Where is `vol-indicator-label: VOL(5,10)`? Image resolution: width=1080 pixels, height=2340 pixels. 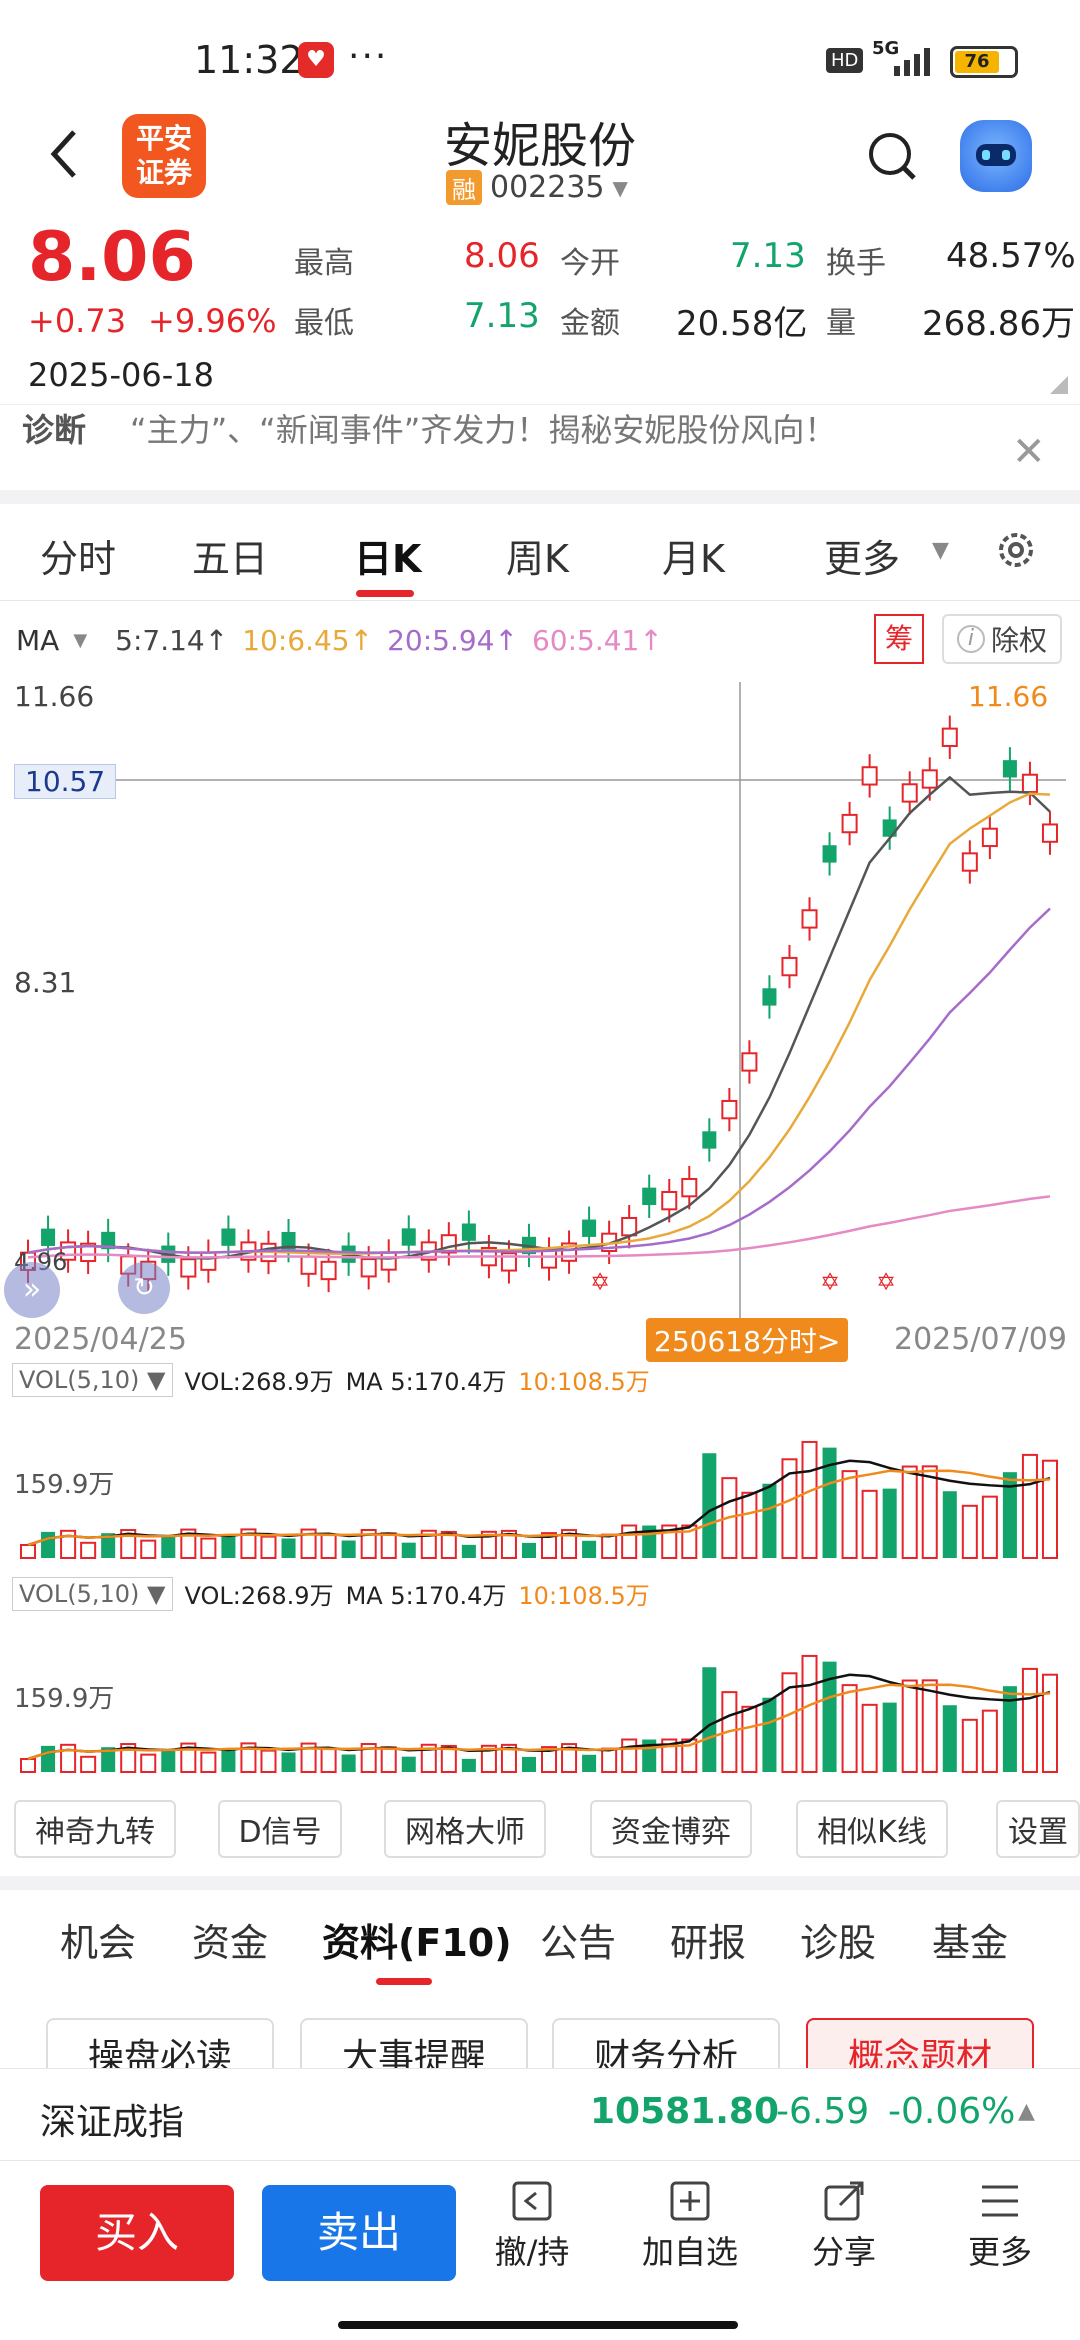 vol-indicator-label: VOL(5,10) is located at coordinates (79, 1593).